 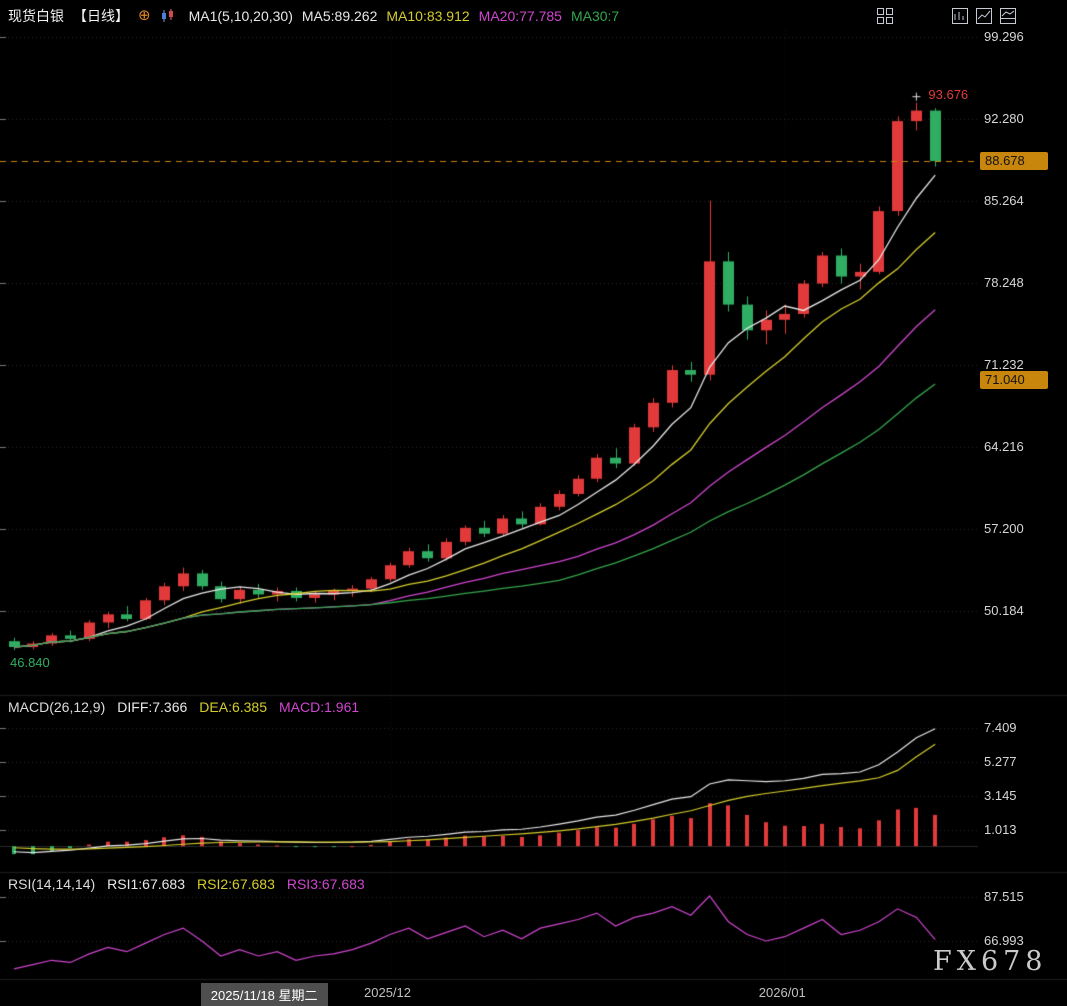 What do you see at coordinates (1004, 118) in the screenshot?
I see `y-axis-tick-label: 92.280` at bounding box center [1004, 118].